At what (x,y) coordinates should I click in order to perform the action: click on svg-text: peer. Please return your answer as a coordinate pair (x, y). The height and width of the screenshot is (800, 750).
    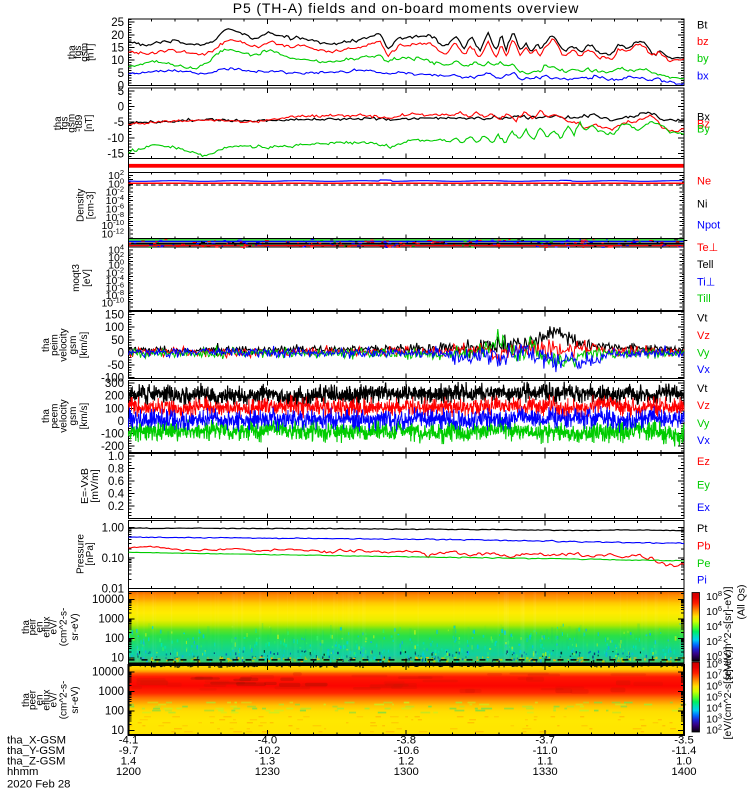
    Looking at the image, I should click on (33, 699).